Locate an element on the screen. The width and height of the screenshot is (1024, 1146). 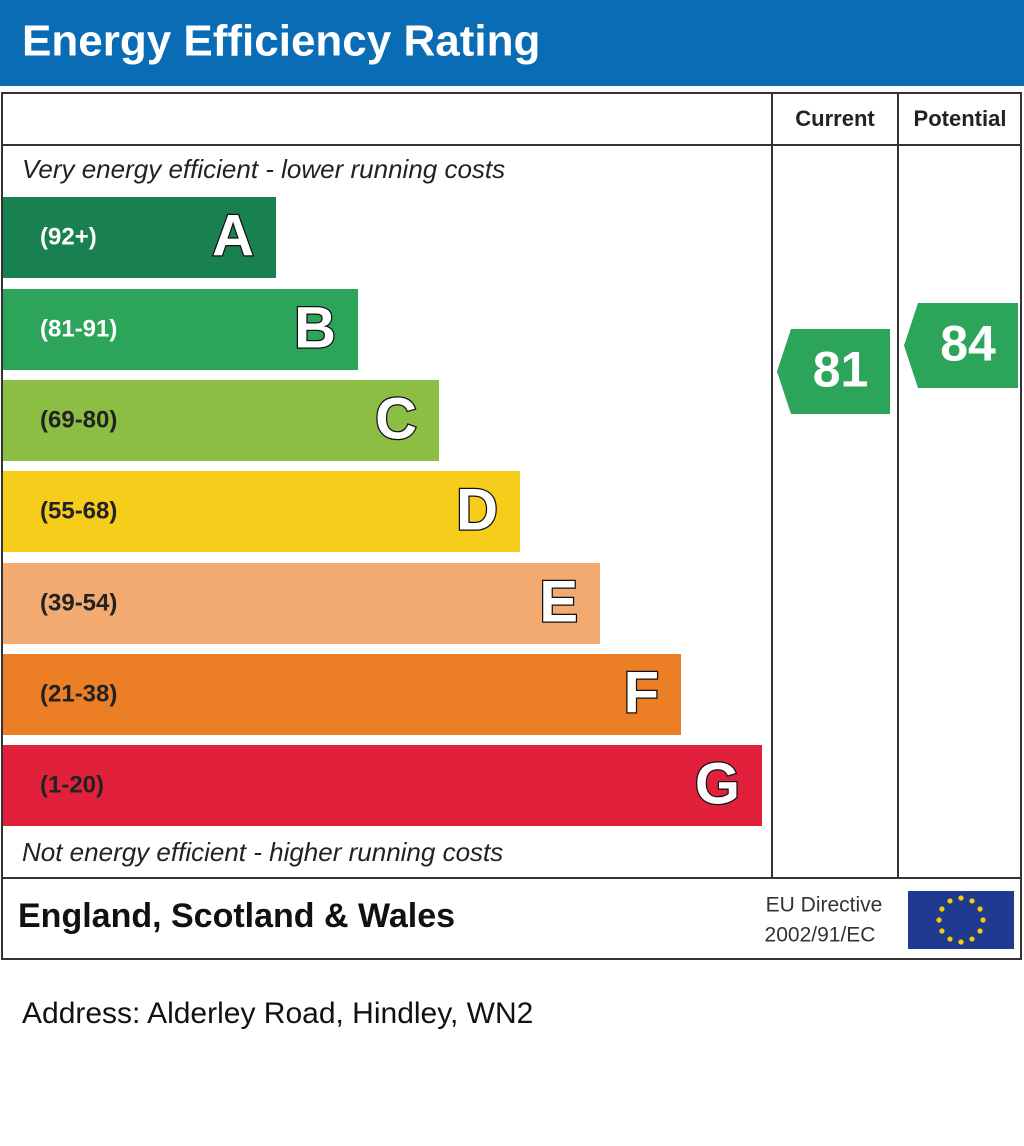
band-range: (92+) is located at coordinates (68, 236).